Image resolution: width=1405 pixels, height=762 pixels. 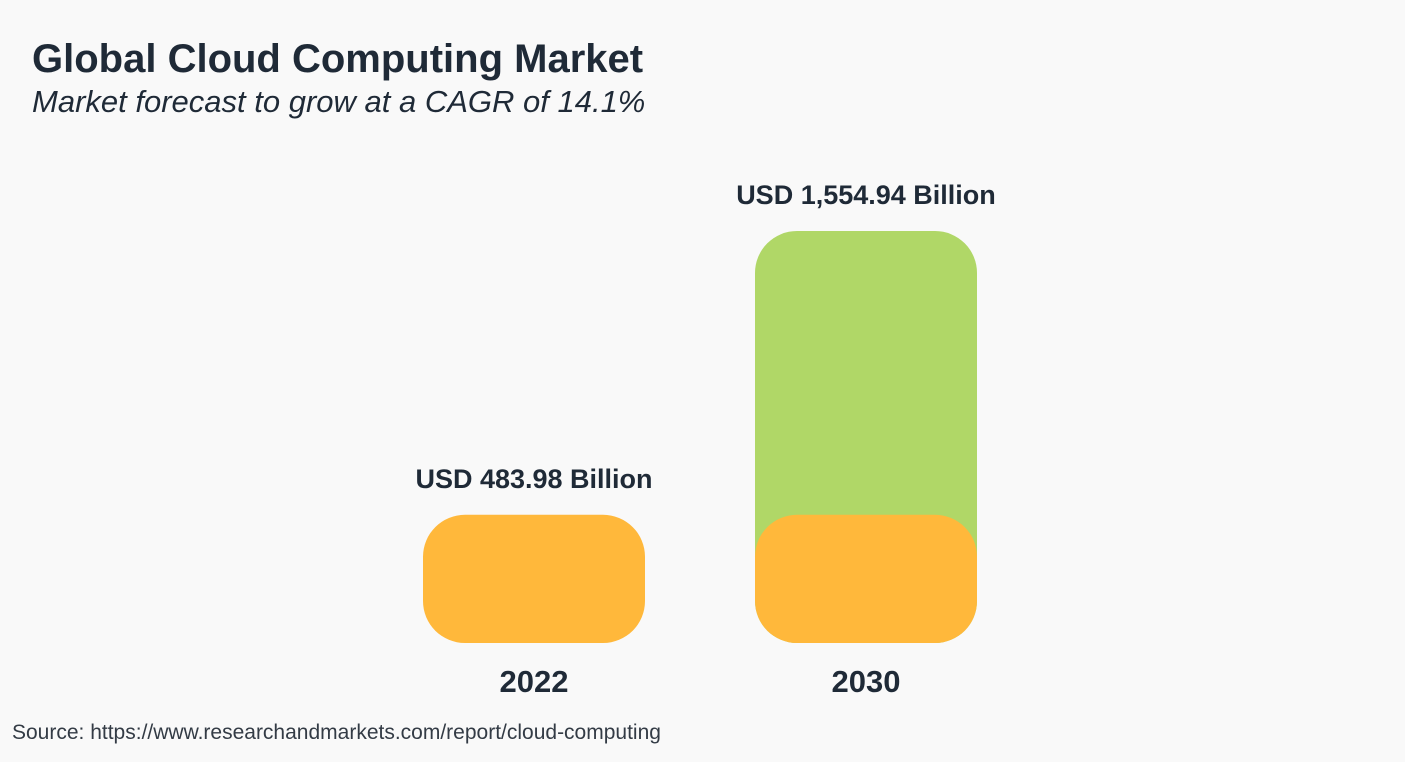 I want to click on category-label-2030: 2030, so click(x=866, y=681).